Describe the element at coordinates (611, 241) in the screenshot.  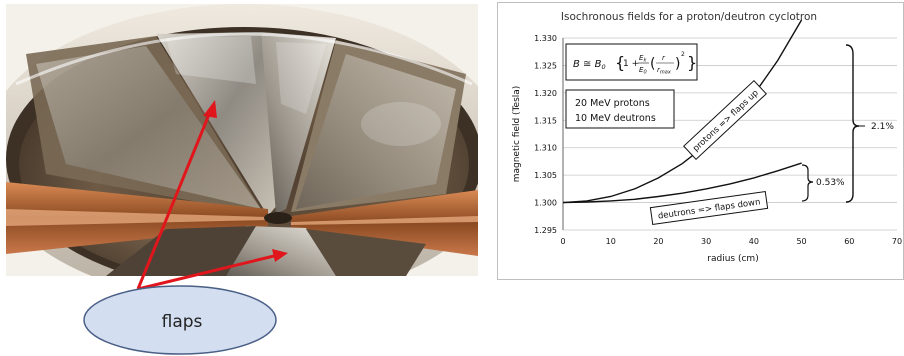
I see `x-tick-label-1: 10` at that location.